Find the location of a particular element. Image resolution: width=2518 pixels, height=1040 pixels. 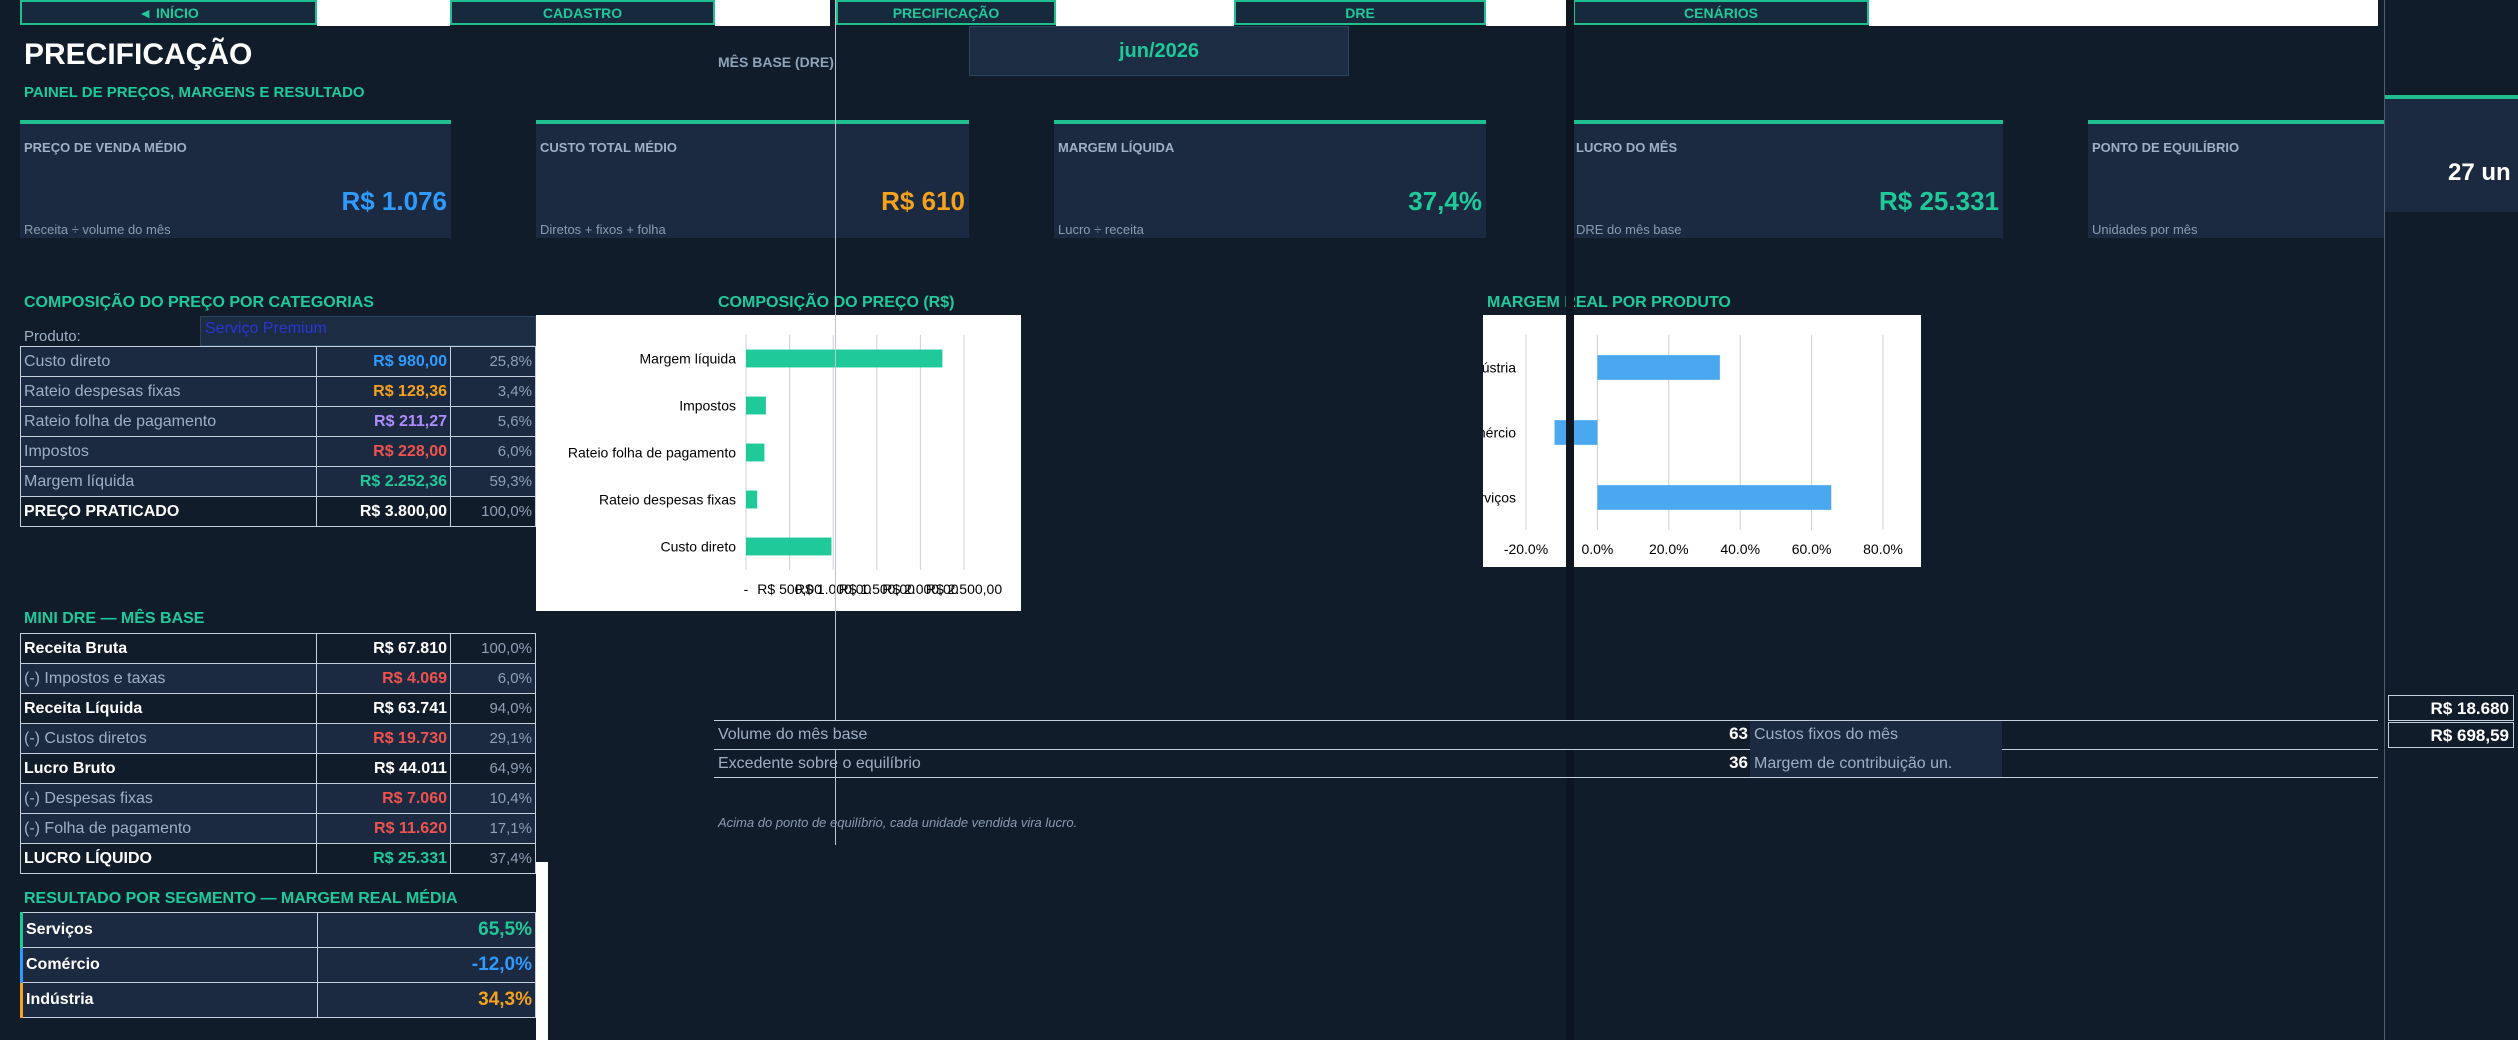

nav-cenarios-button: CENÁRIOS is located at coordinates (1721, 12).